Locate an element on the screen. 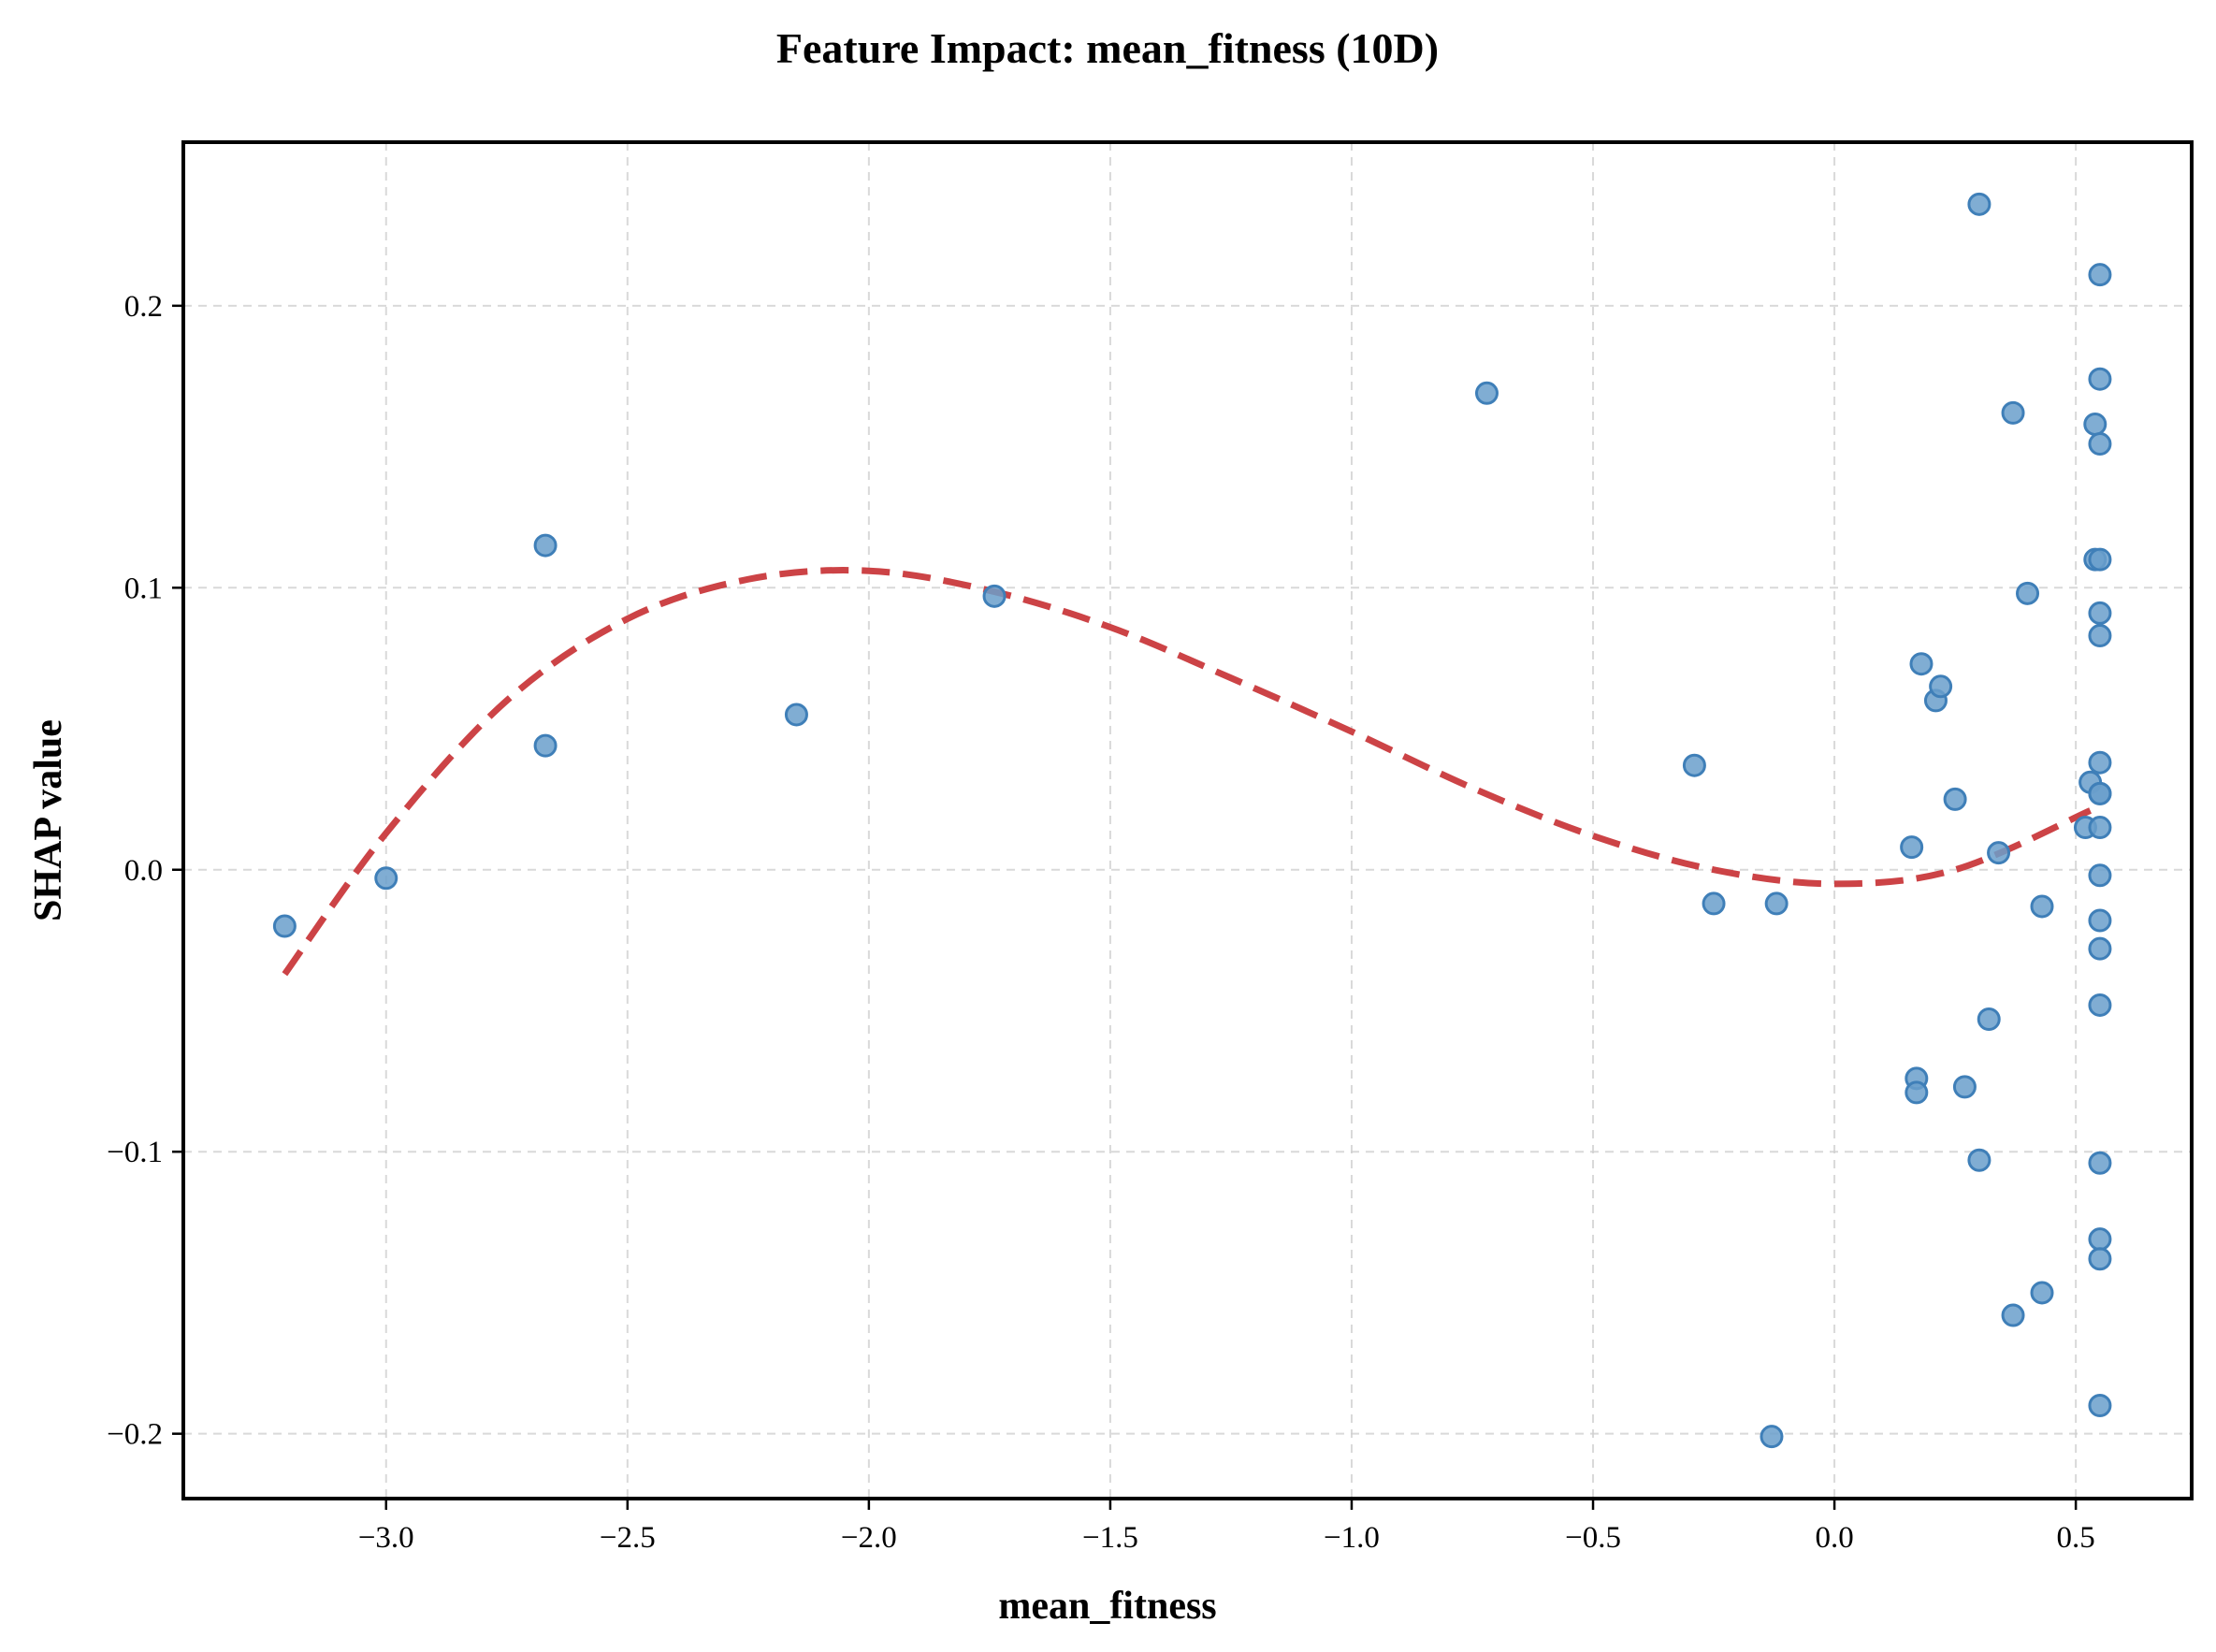 The image size is (2216, 1652). y-tick-label: 0.1 is located at coordinates (143, 588).